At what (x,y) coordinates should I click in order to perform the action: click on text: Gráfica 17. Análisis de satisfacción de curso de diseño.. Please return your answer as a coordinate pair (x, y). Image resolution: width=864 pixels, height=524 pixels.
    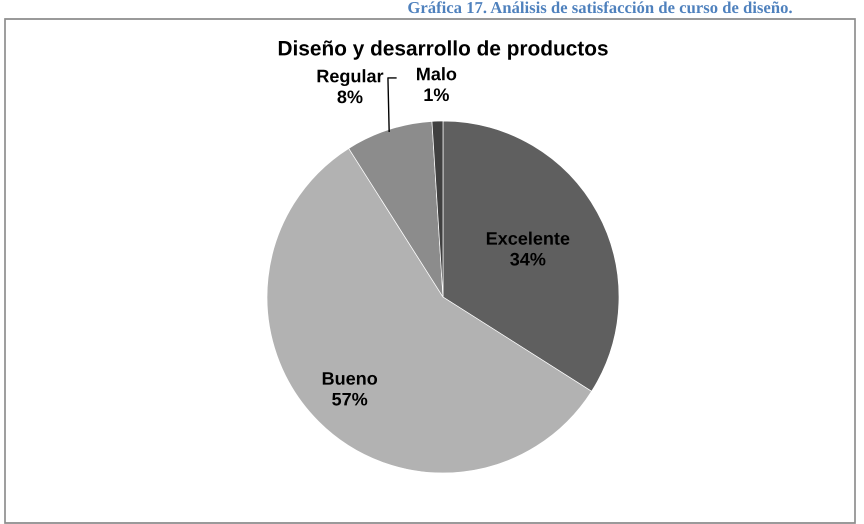
    Looking at the image, I should click on (600, 7).